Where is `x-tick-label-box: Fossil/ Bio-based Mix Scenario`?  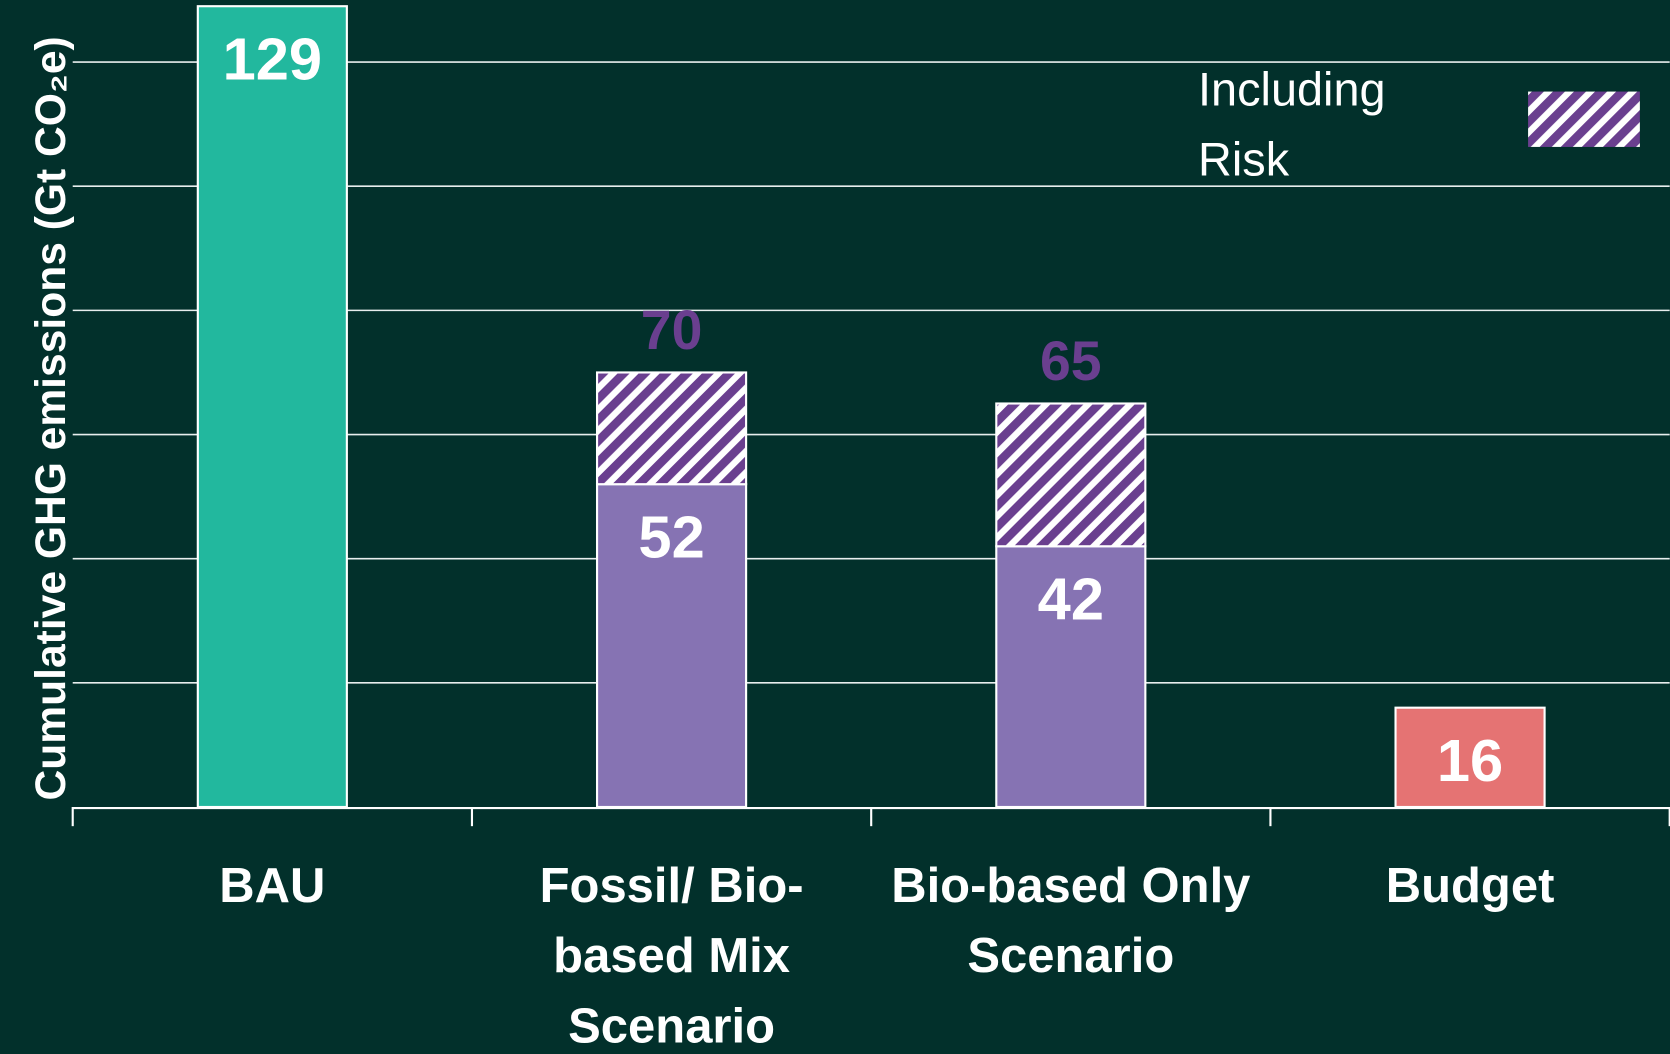 x-tick-label-box: Fossil/ Bio-based Mix Scenario is located at coordinates (671, 955).